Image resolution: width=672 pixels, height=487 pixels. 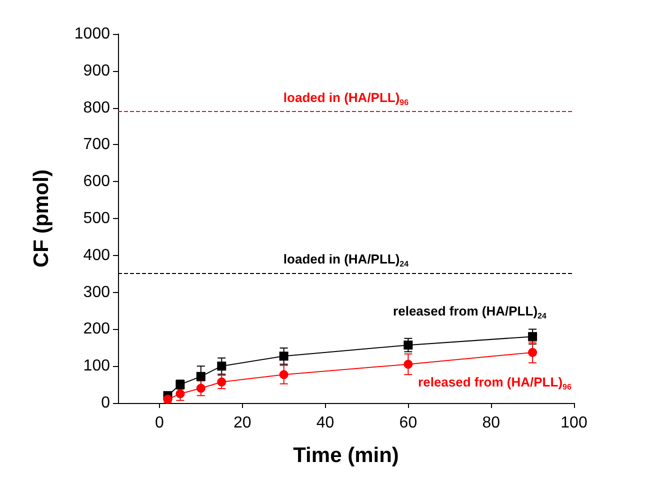 I want to click on y-tick-label: 1000, so click(x=92, y=34).